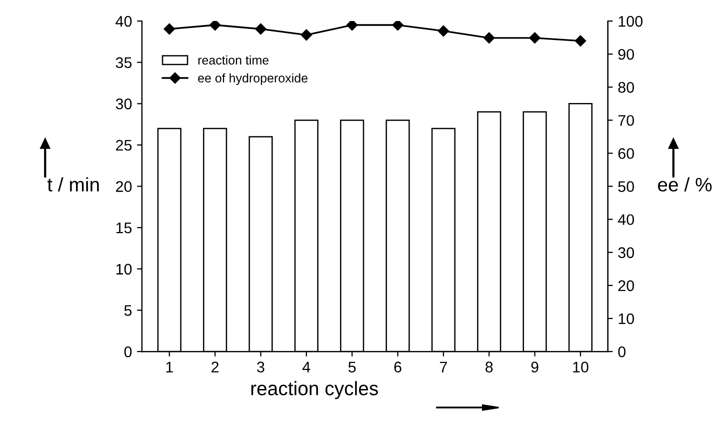 The height and width of the screenshot is (421, 728). I want to click on y2-axis-title: ee / %, so click(685, 184).